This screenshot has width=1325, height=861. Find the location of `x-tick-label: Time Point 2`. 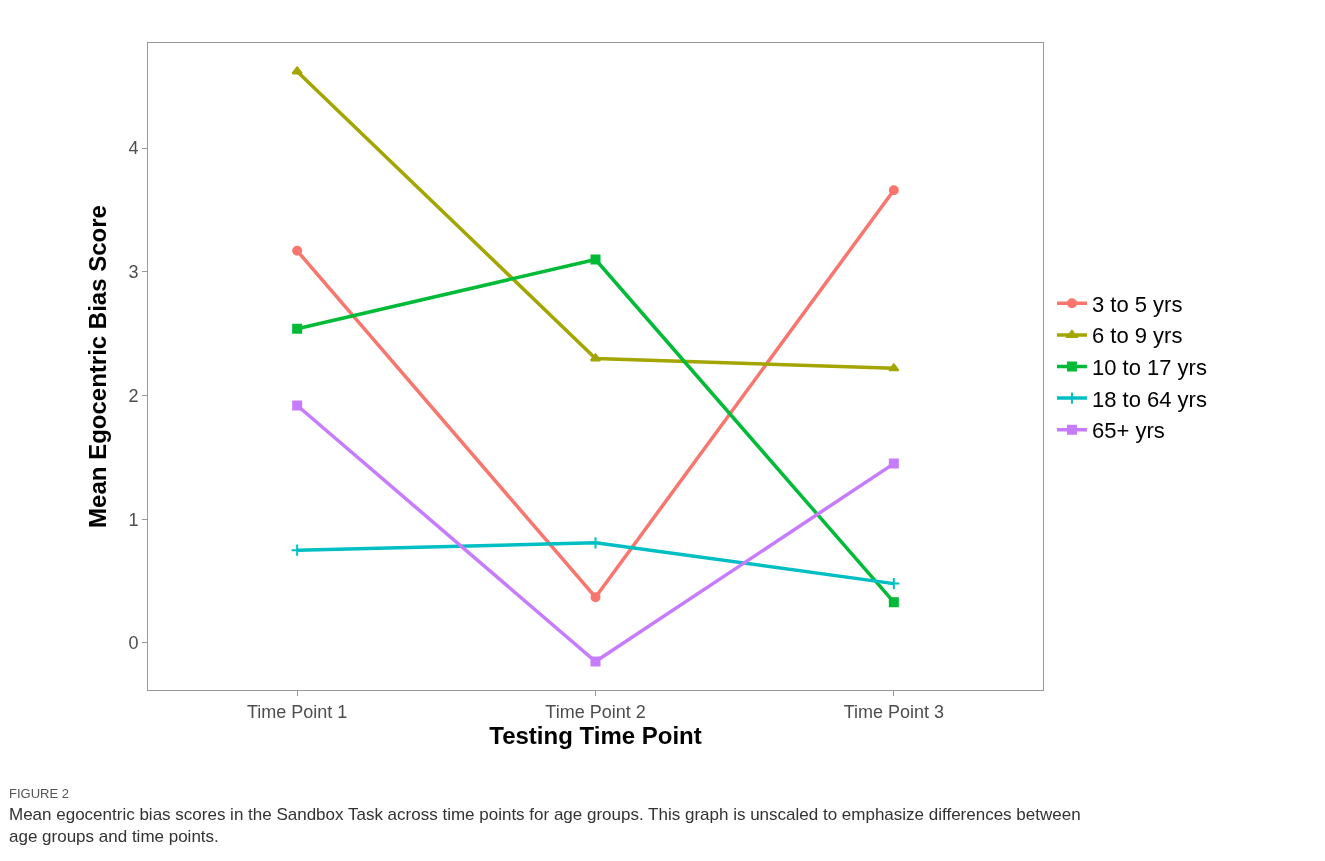

x-tick-label: Time Point 2 is located at coordinates (595, 711).